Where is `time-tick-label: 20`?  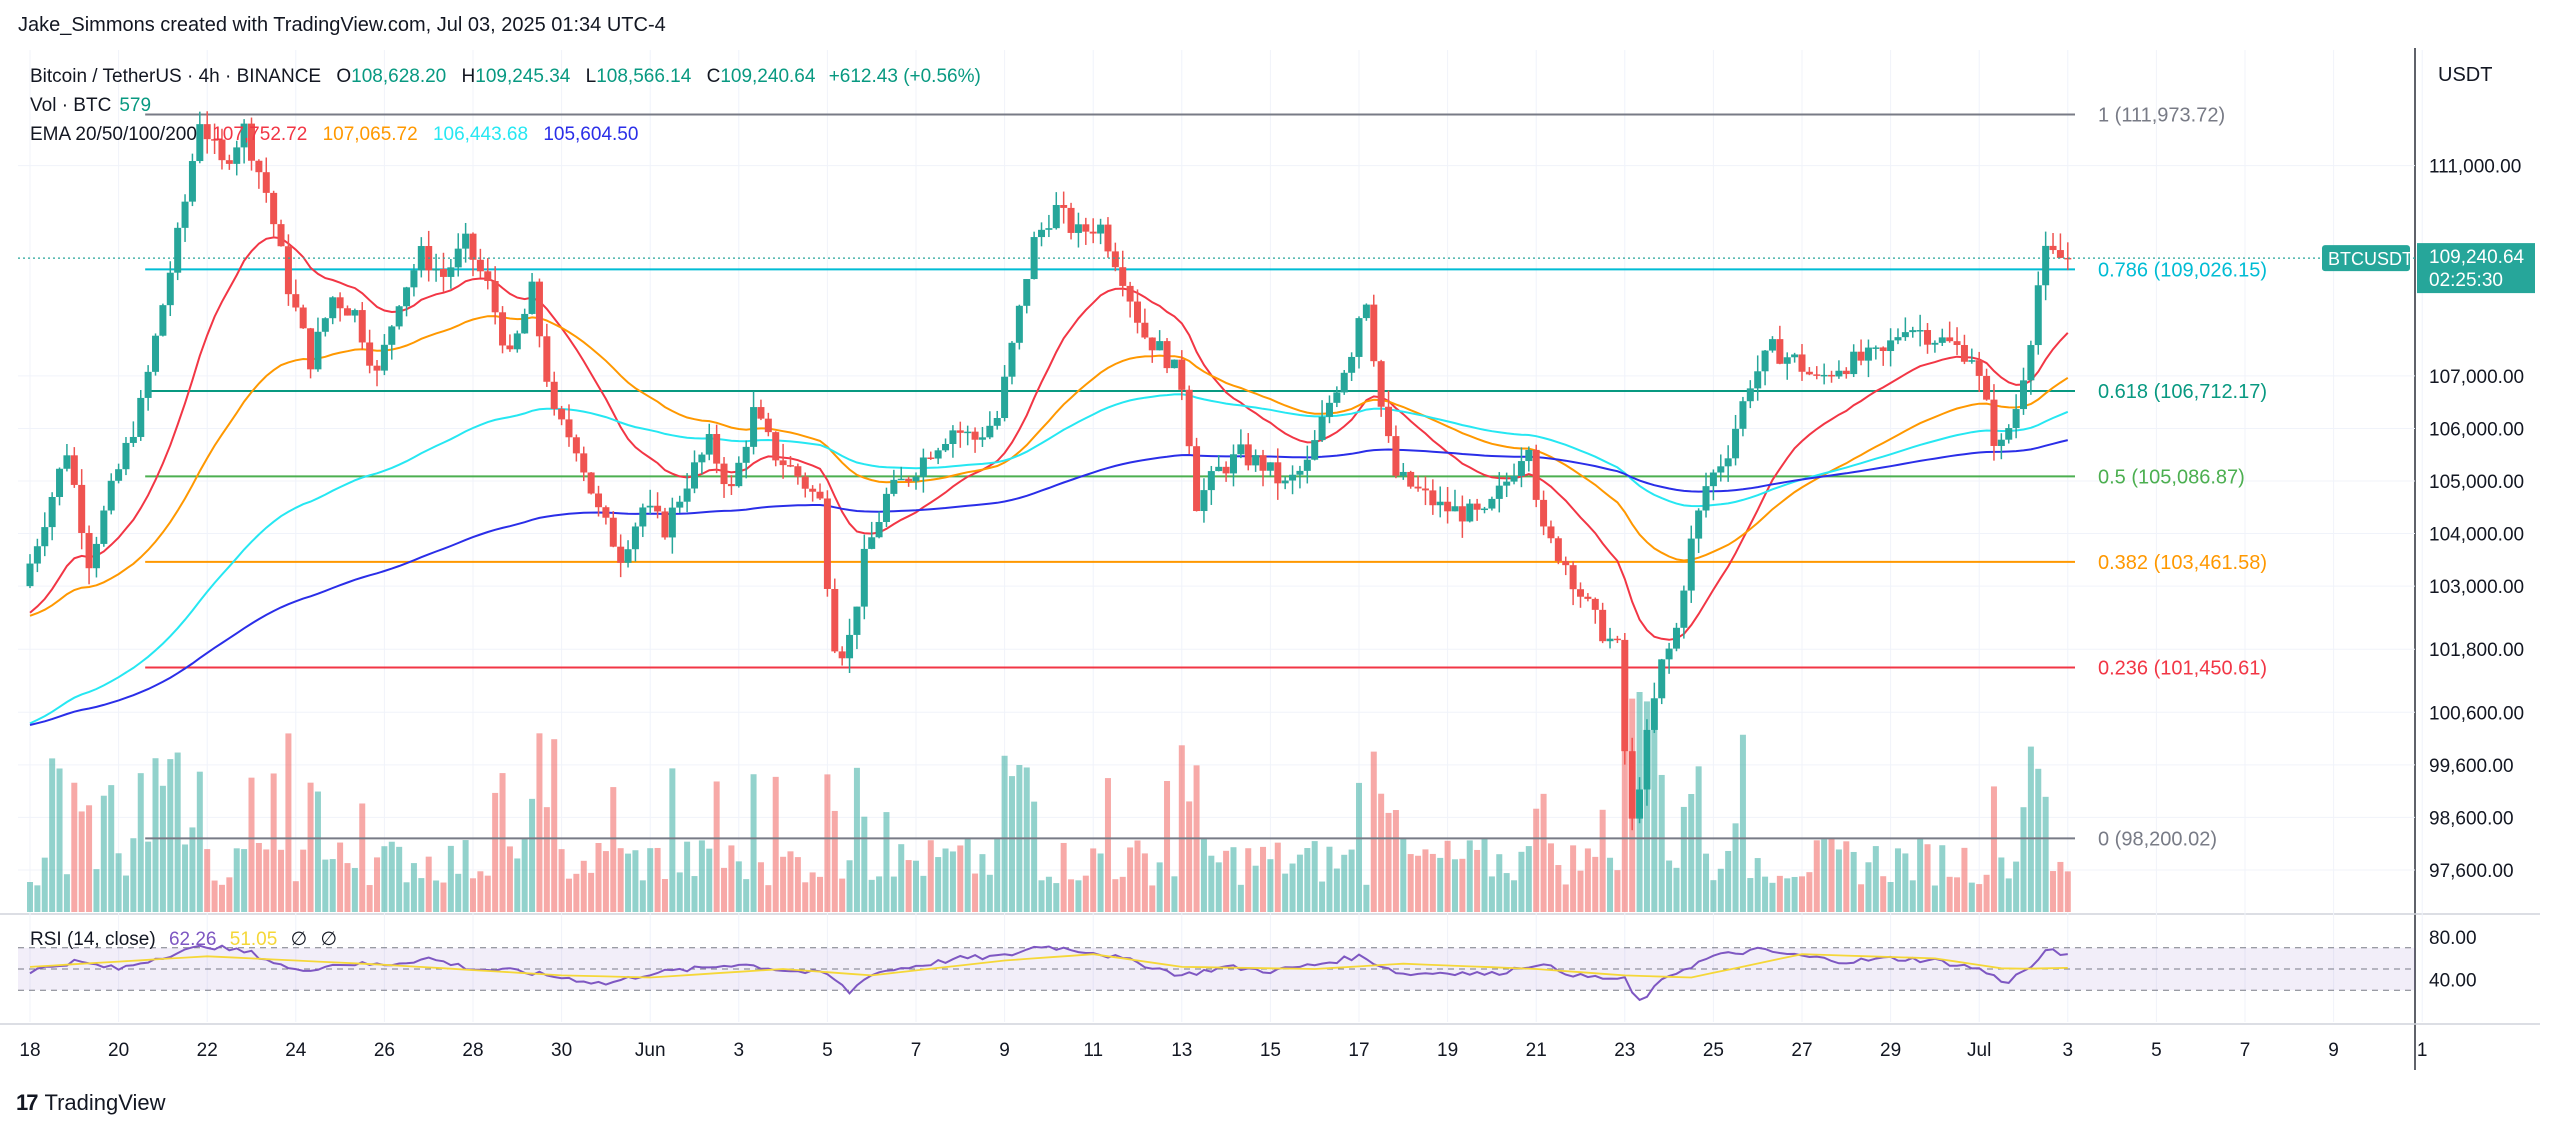
time-tick-label: 20 is located at coordinates (118, 1050).